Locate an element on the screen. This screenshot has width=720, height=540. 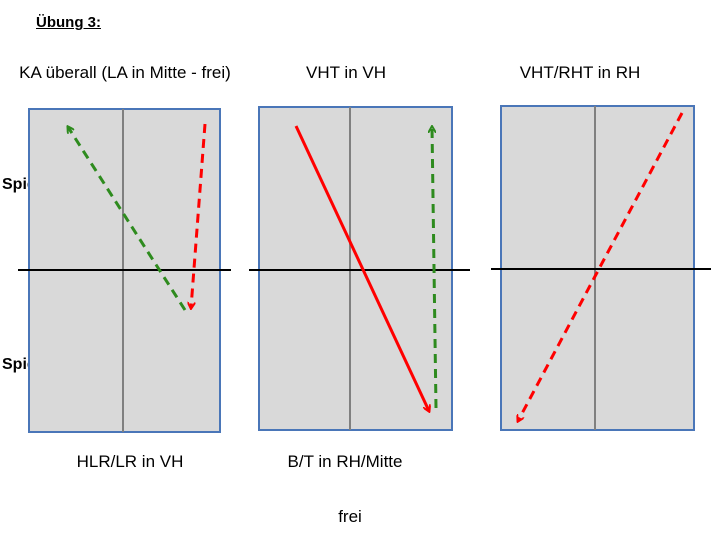
caption-court-1-bottom: HLR/LR in VH is located at coordinates (130, 461).